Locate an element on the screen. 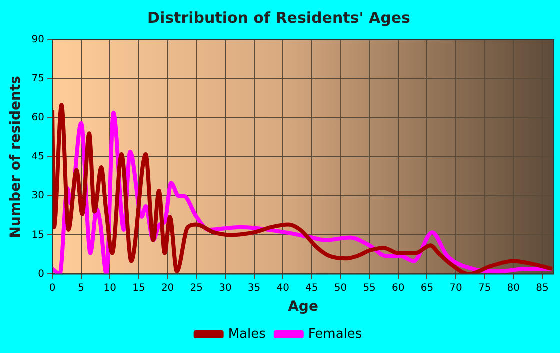 This screenshot has width=560, height=353. x-tick-label: 5 is located at coordinates (81, 288).